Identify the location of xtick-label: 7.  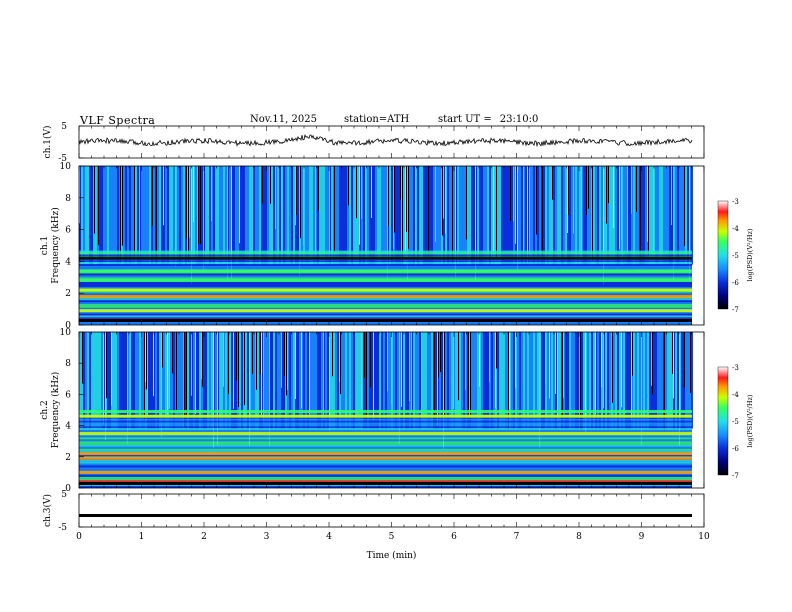
(517, 537).